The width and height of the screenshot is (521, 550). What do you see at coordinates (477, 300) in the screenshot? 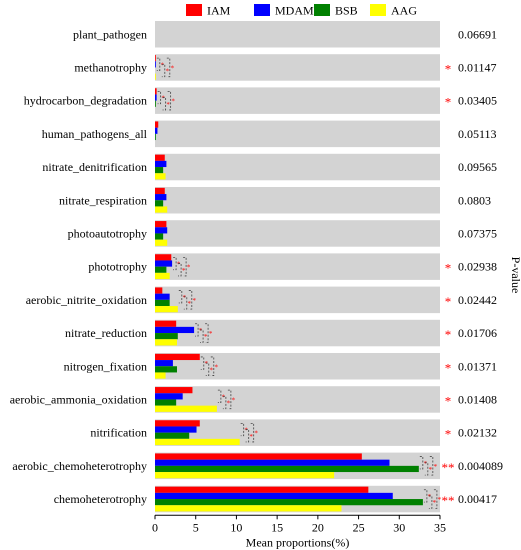
I see `p-value: 0.02442` at bounding box center [477, 300].